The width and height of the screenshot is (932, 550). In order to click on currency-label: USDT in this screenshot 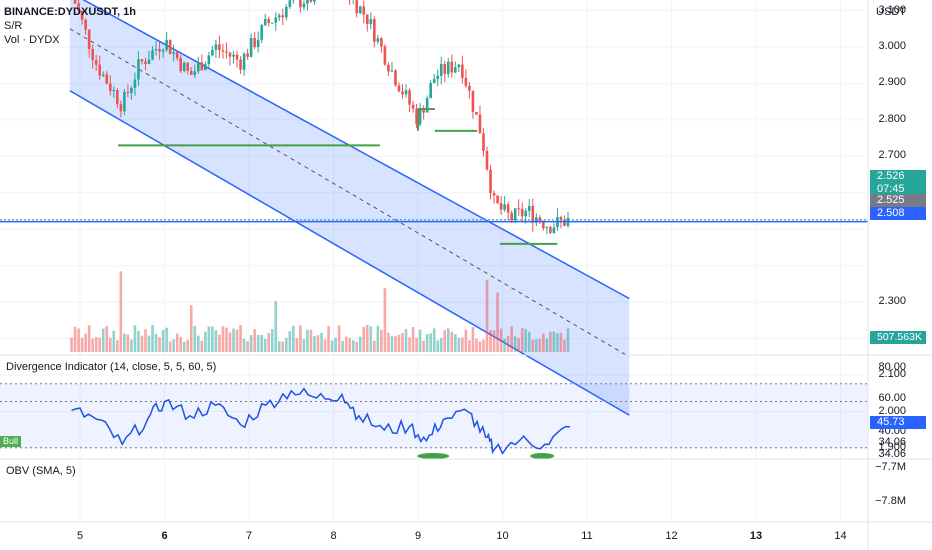, I will do `click(891, 12)`.